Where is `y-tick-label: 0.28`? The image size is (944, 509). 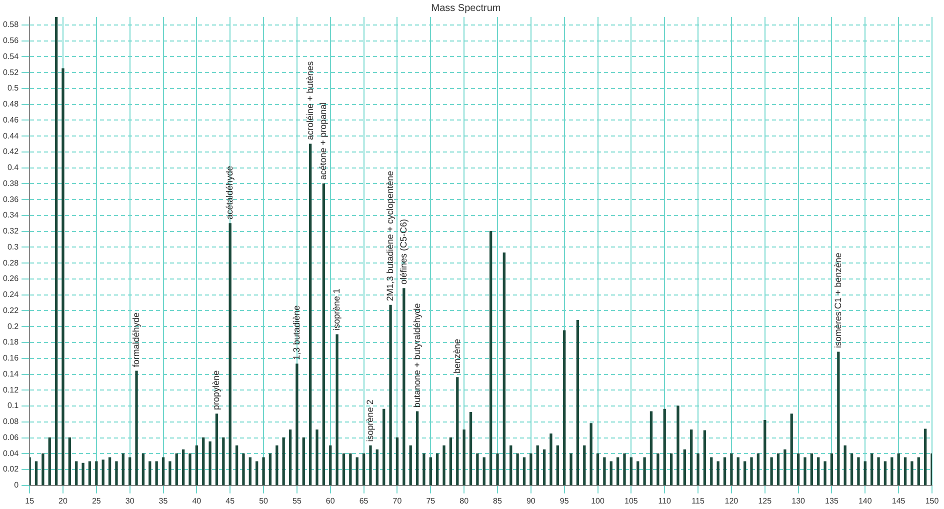
y-tick-label: 0.28 is located at coordinates (11, 263).